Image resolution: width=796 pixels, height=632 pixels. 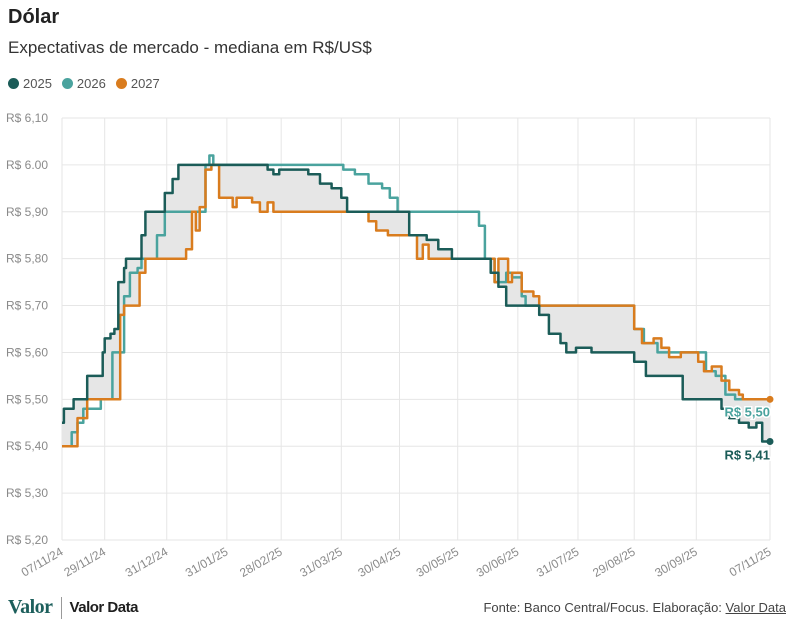 I want to click on y-tick-label: R$ 6,10, so click(x=27, y=118).